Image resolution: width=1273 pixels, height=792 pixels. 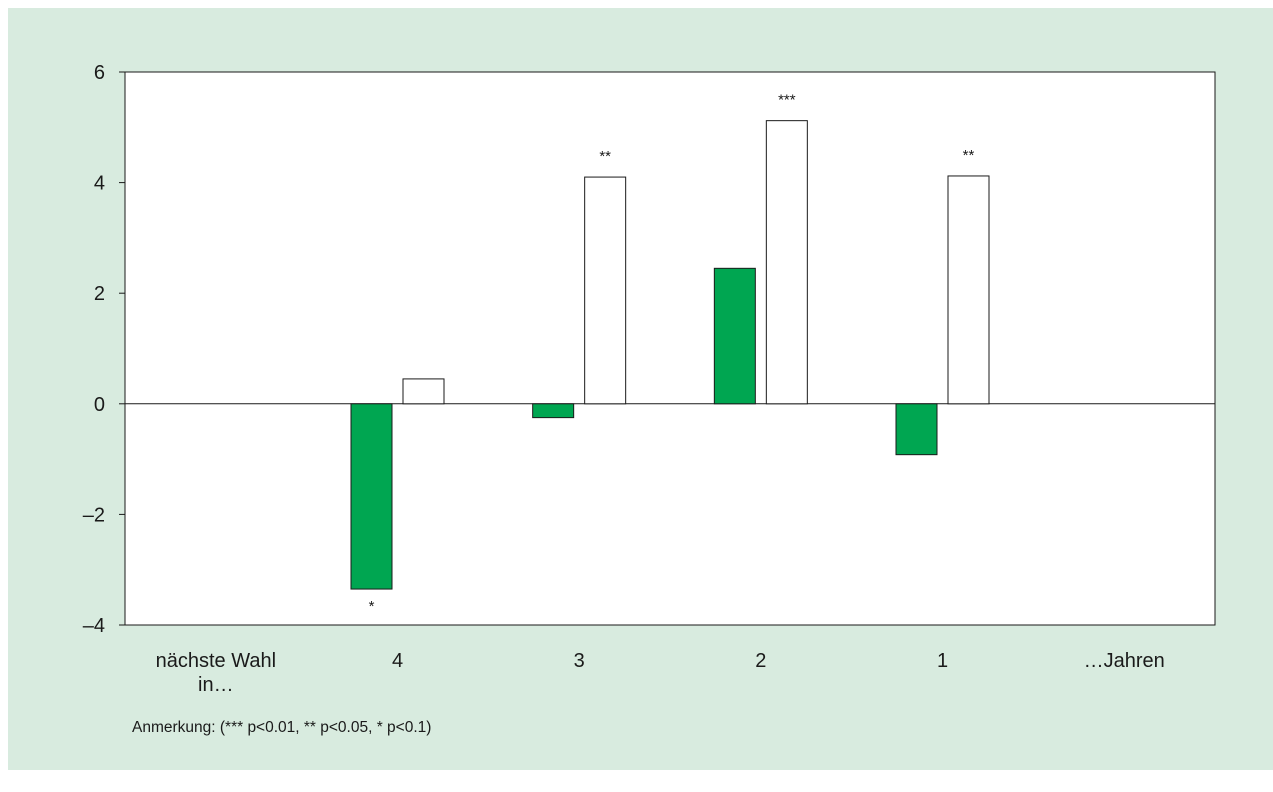 What do you see at coordinates (1124, 661) in the screenshot?
I see `x-category-label: …Jahren` at bounding box center [1124, 661].